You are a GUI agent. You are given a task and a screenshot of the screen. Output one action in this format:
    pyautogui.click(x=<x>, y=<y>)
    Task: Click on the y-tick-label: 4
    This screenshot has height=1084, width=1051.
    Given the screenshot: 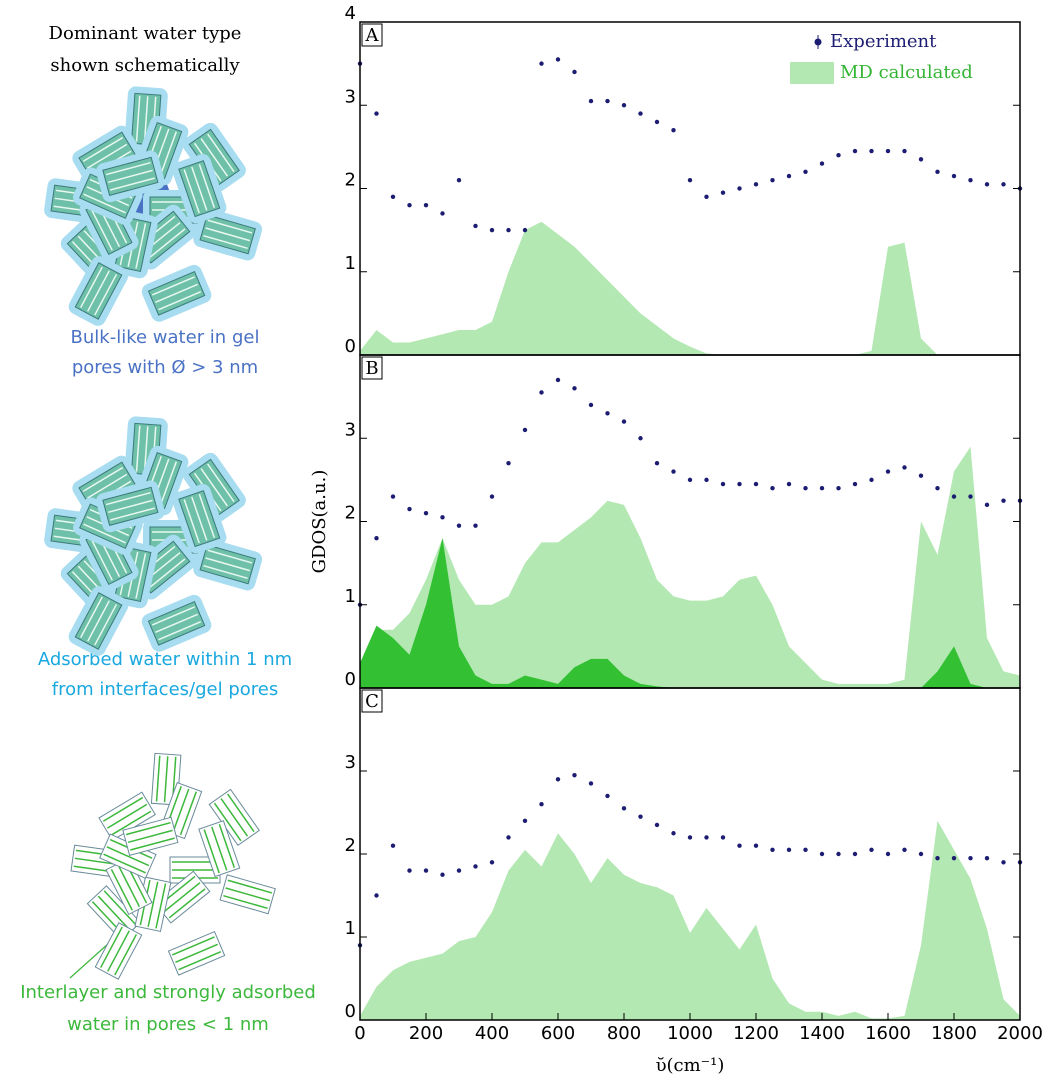 What is the action you would take?
    pyautogui.click(x=350, y=13)
    